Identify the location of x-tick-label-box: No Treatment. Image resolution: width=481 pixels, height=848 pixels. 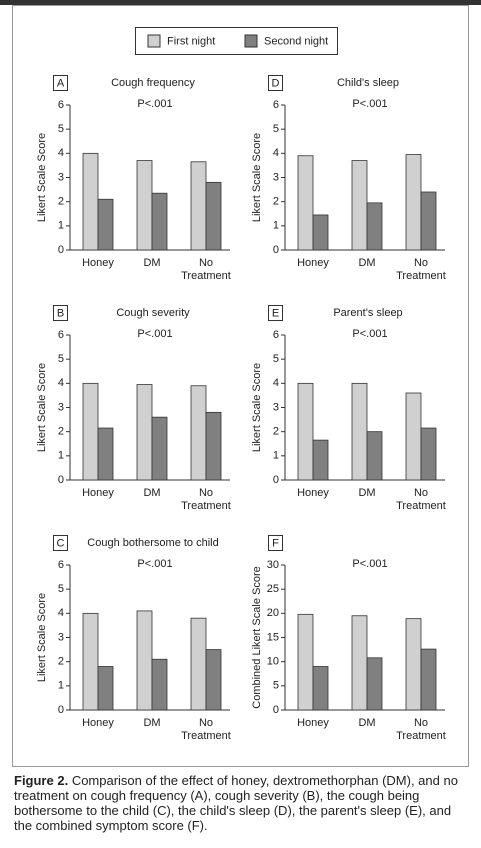
(421, 729).